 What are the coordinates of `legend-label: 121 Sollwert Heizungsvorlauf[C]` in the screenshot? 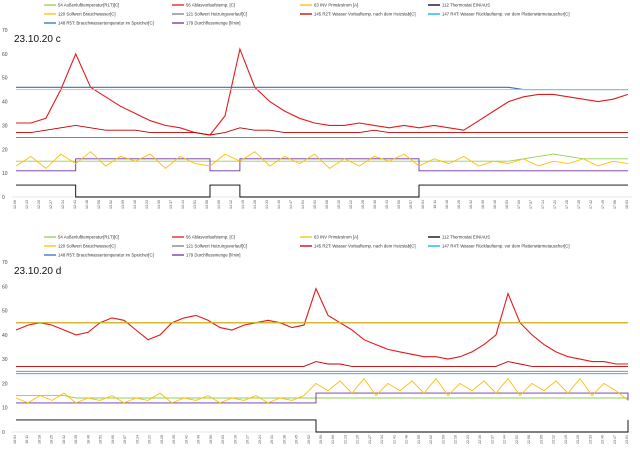 It's located at (216, 14).